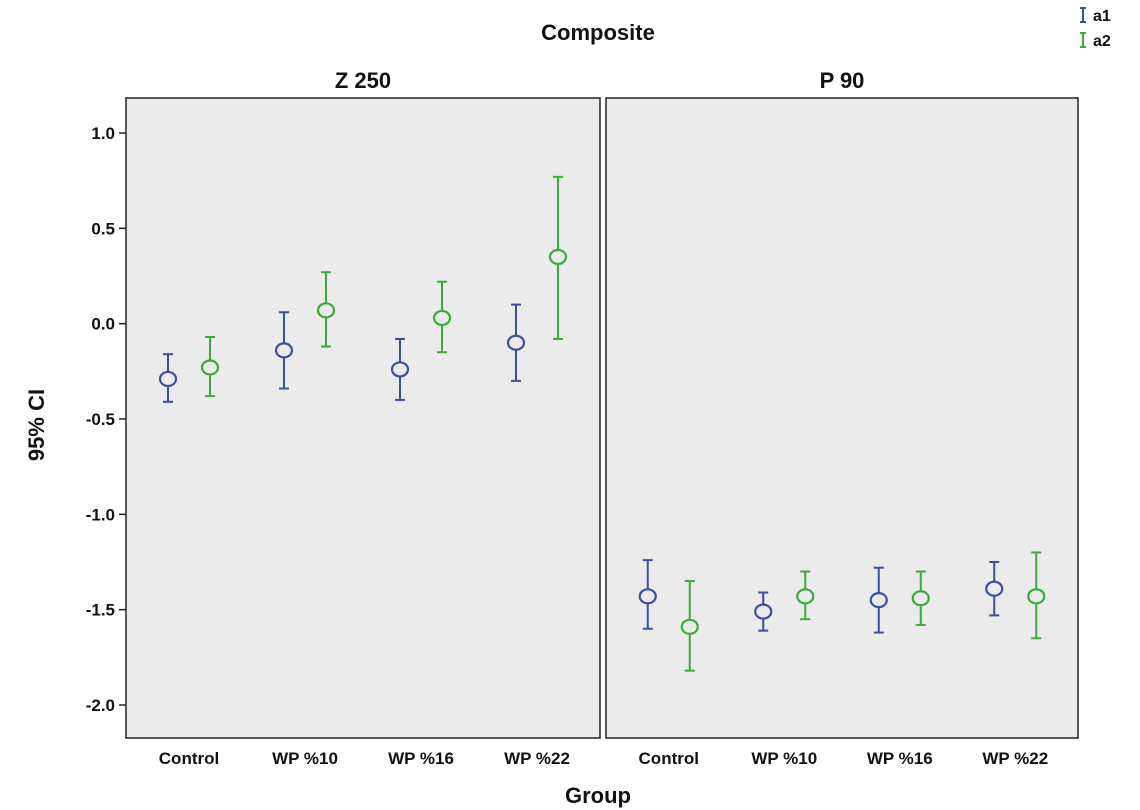 Image resolution: width=1140 pixels, height=810 pixels. I want to click on panel-title: Z 250, so click(363, 80).